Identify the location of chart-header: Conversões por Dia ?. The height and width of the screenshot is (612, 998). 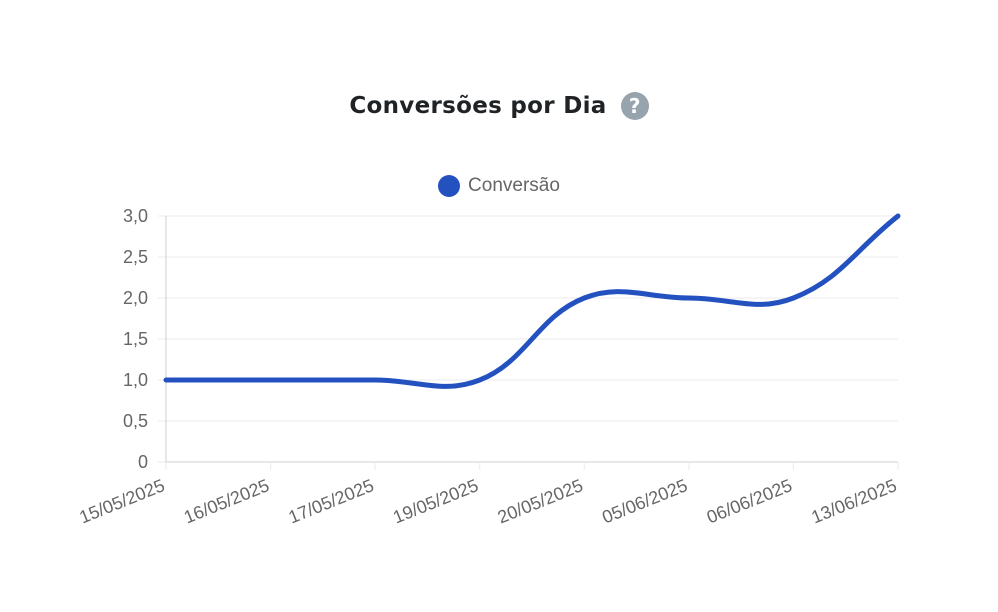
(499, 106).